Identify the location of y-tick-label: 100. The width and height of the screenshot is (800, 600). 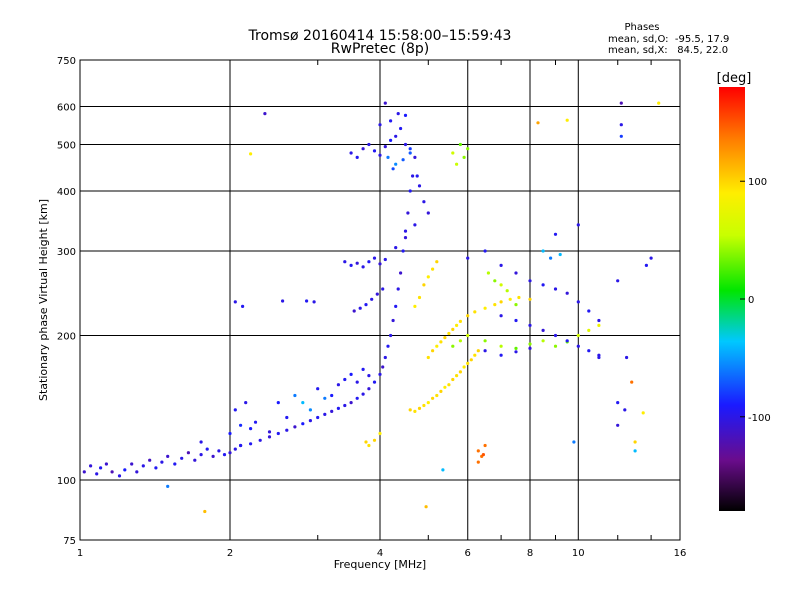
(66, 481).